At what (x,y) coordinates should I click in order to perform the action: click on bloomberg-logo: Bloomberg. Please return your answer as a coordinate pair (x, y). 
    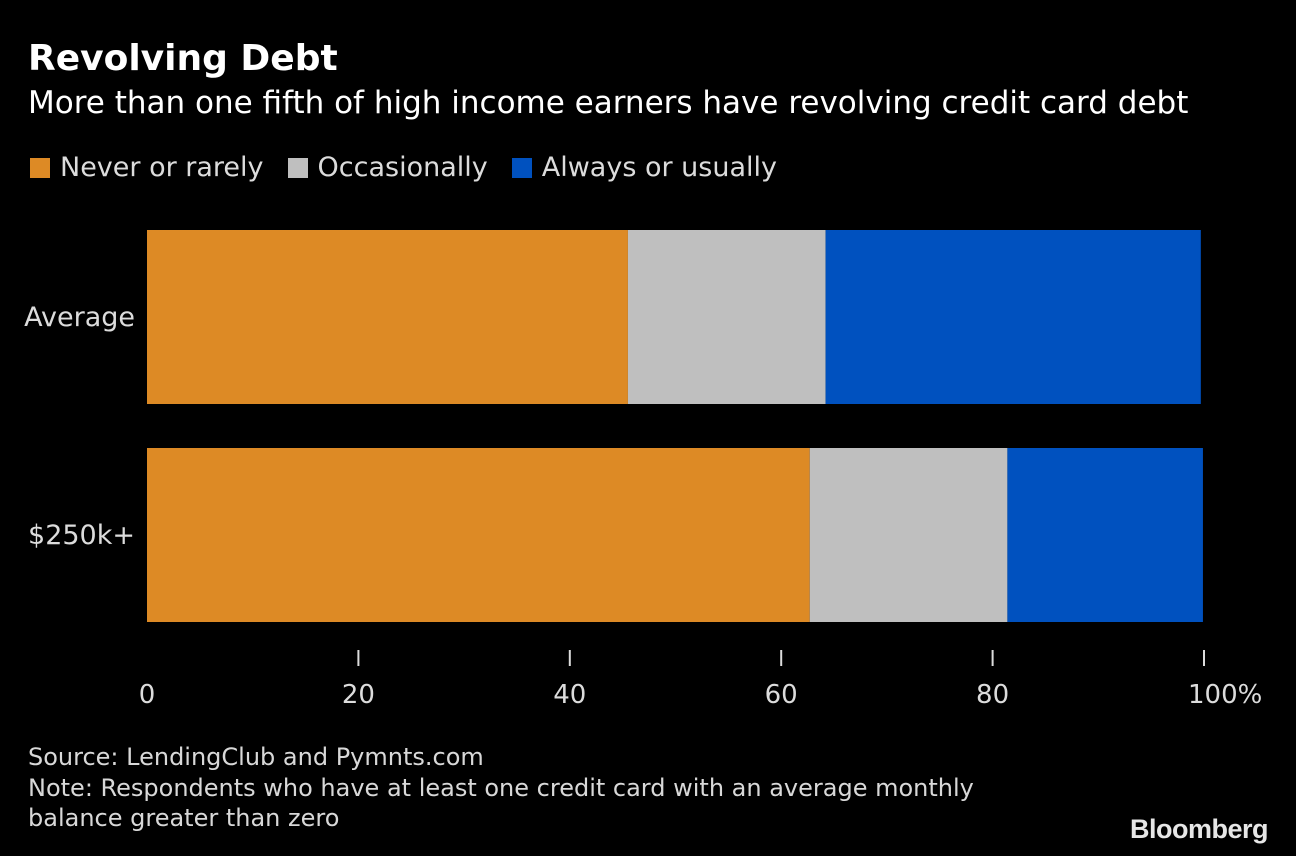
    Looking at the image, I should click on (1199, 829).